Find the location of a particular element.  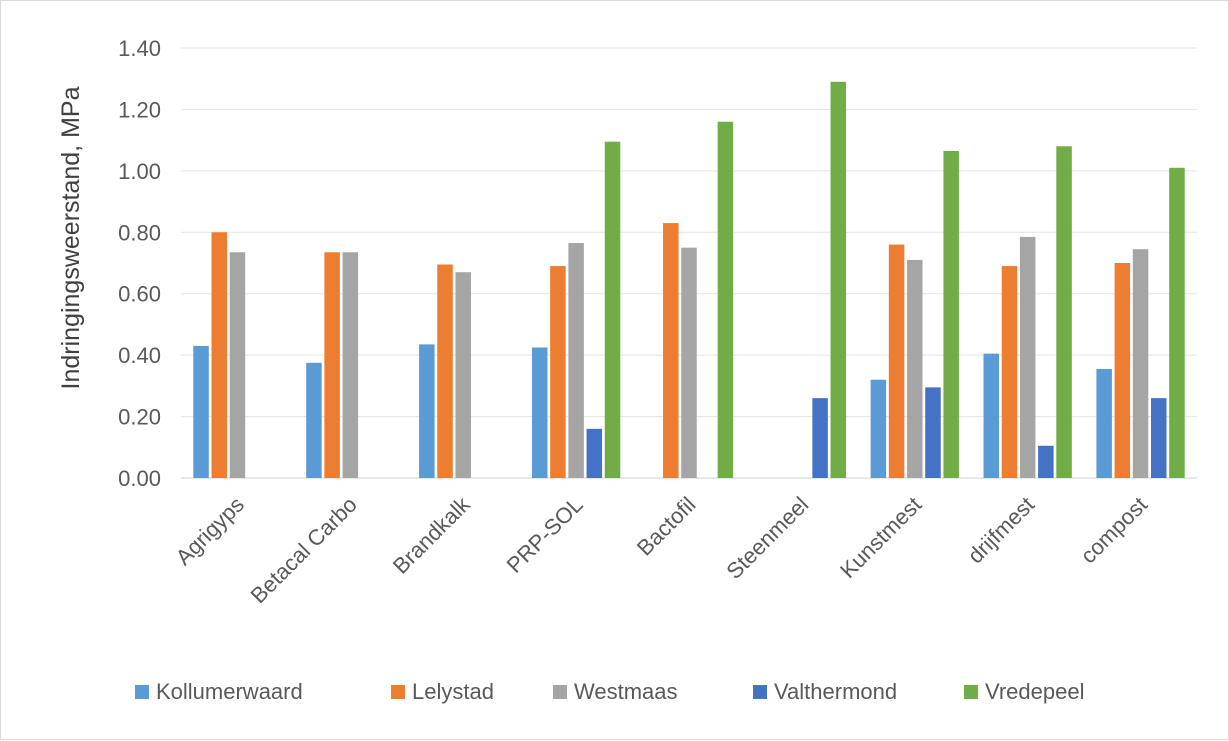

legend-label: Lelystad is located at coordinates (453, 691).